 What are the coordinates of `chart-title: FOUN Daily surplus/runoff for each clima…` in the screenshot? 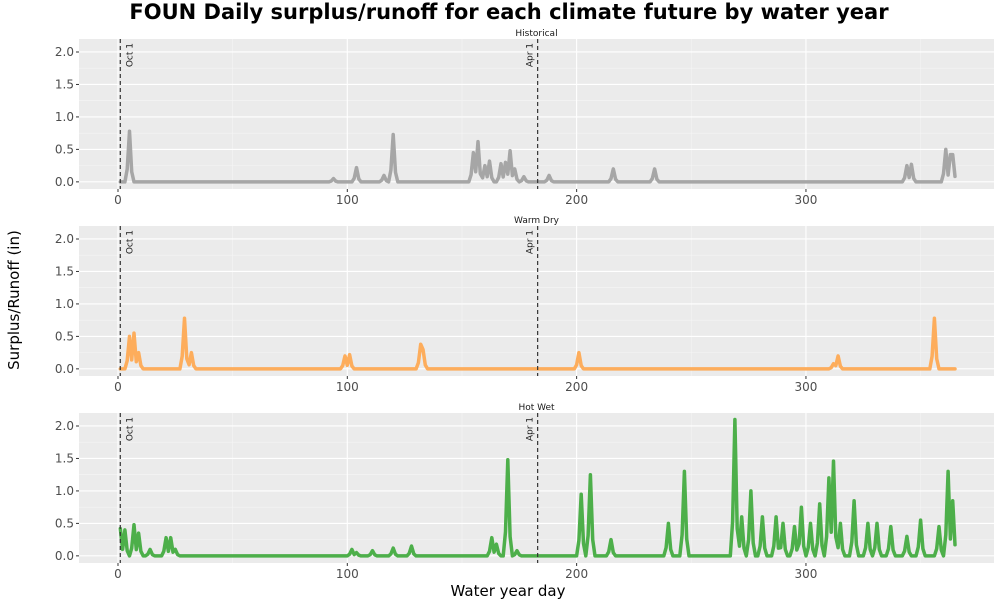 It's located at (509, 12).